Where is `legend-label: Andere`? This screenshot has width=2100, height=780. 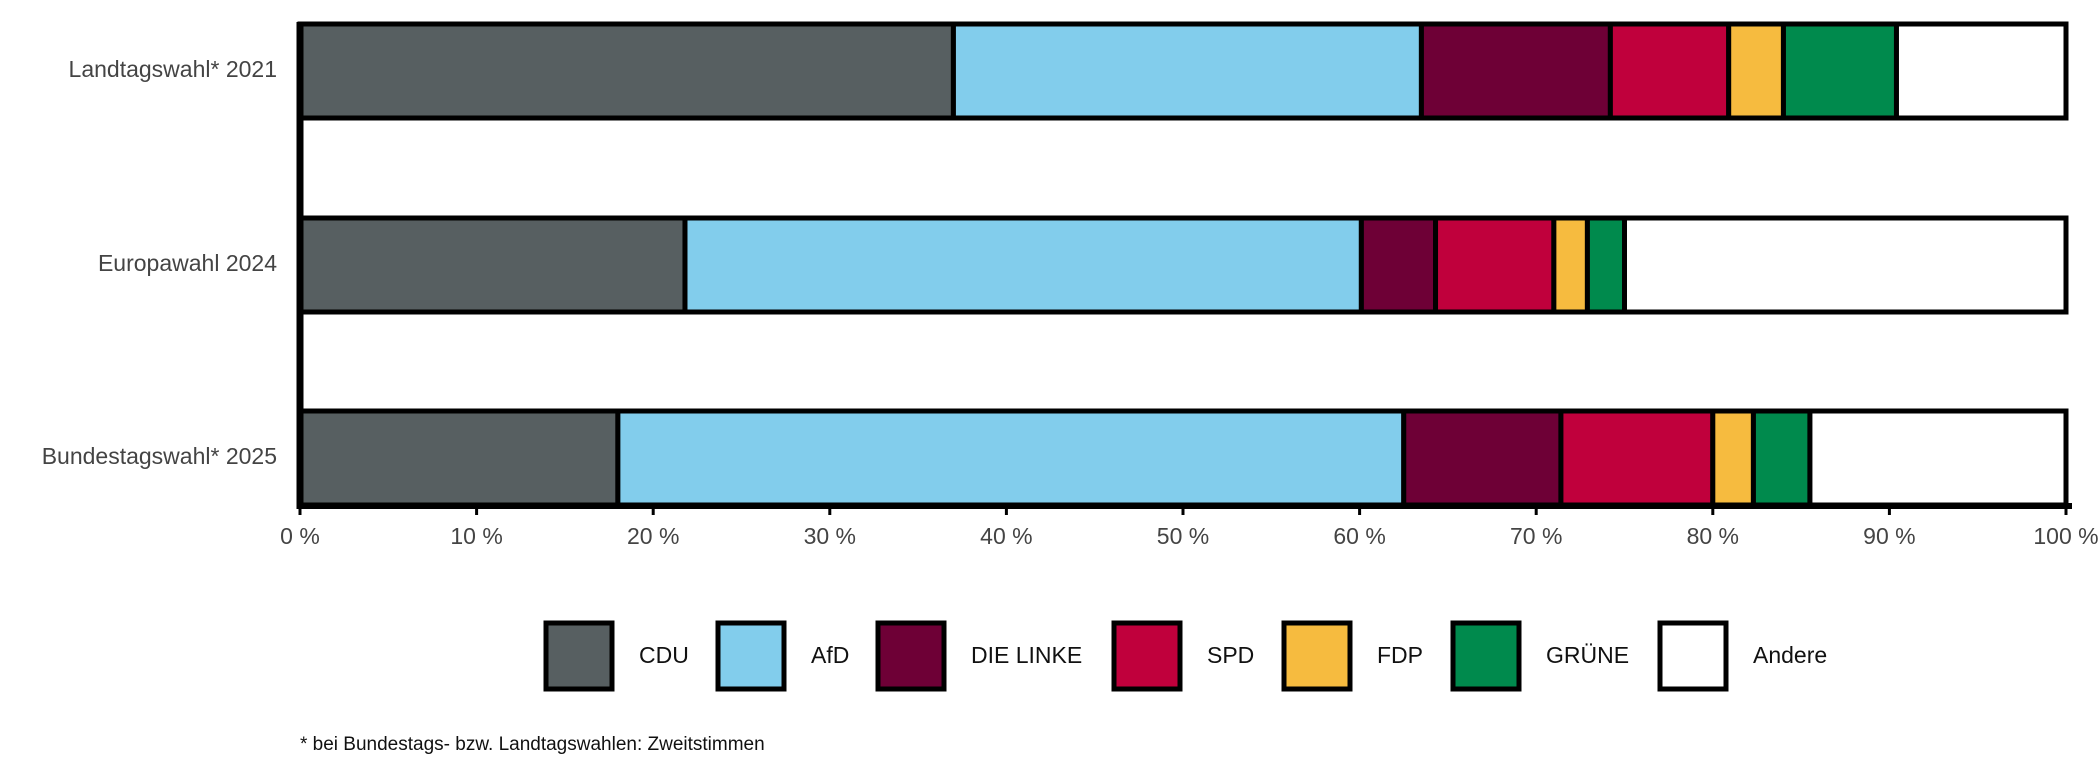
legend-label: Andere is located at coordinates (1790, 655).